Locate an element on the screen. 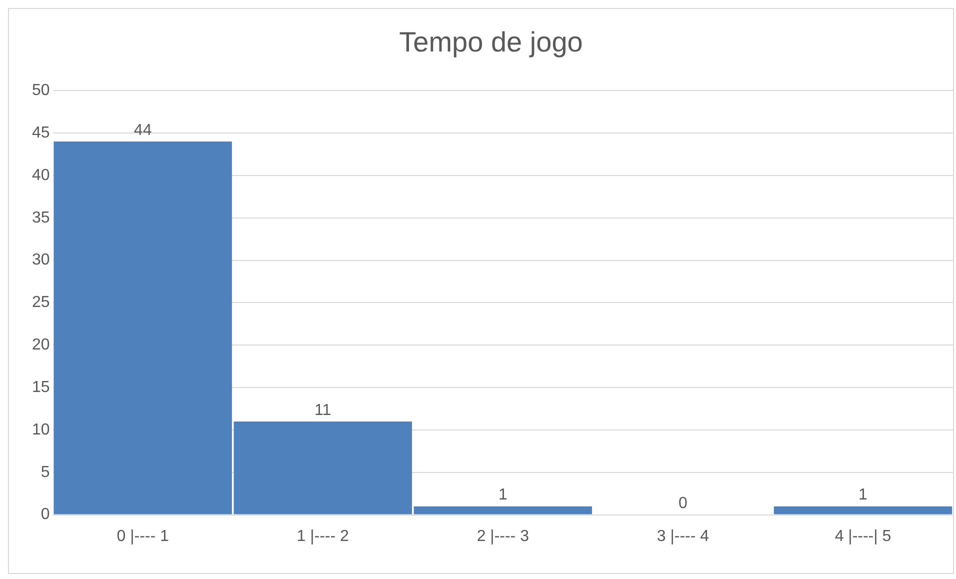 The width and height of the screenshot is (956, 579). y-tick-label: 35 is located at coordinates (41, 217).